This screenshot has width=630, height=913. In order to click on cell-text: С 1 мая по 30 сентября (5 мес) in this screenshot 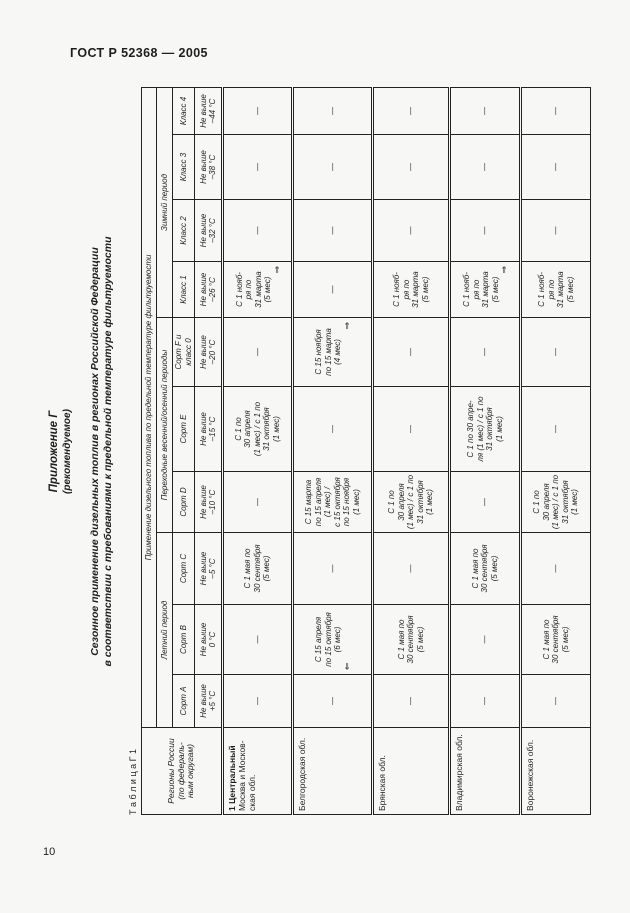, I will do `click(257, 568)`.